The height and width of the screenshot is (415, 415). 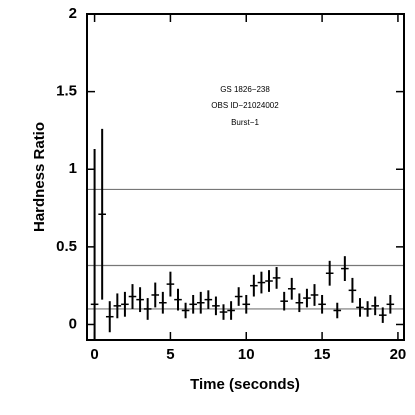 What do you see at coordinates (245, 122) in the screenshot?
I see `annotation: Burst−1` at bounding box center [245, 122].